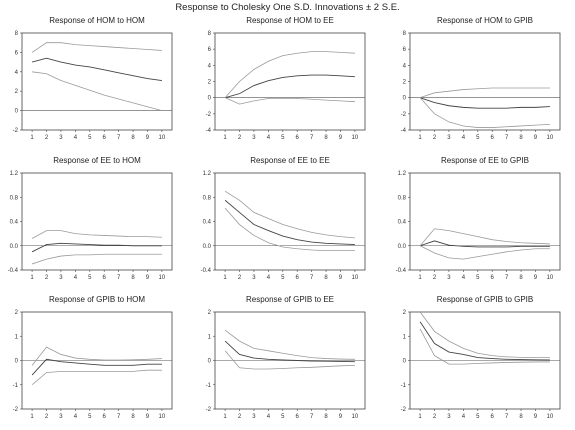  What do you see at coordinates (290, 160) in the screenshot?
I see `panel-title: Response of EE to EE` at bounding box center [290, 160].